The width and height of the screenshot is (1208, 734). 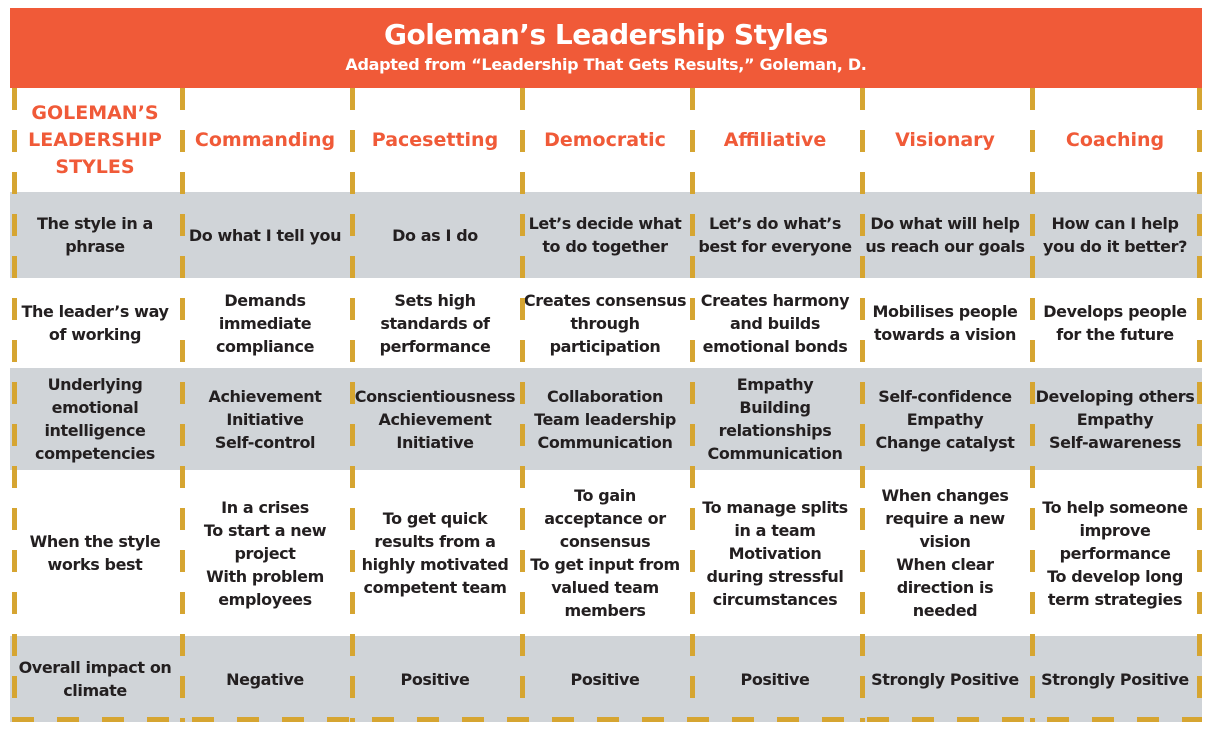 What do you see at coordinates (1115, 323) in the screenshot?
I see `table-cell: Develops people for the future` at bounding box center [1115, 323].